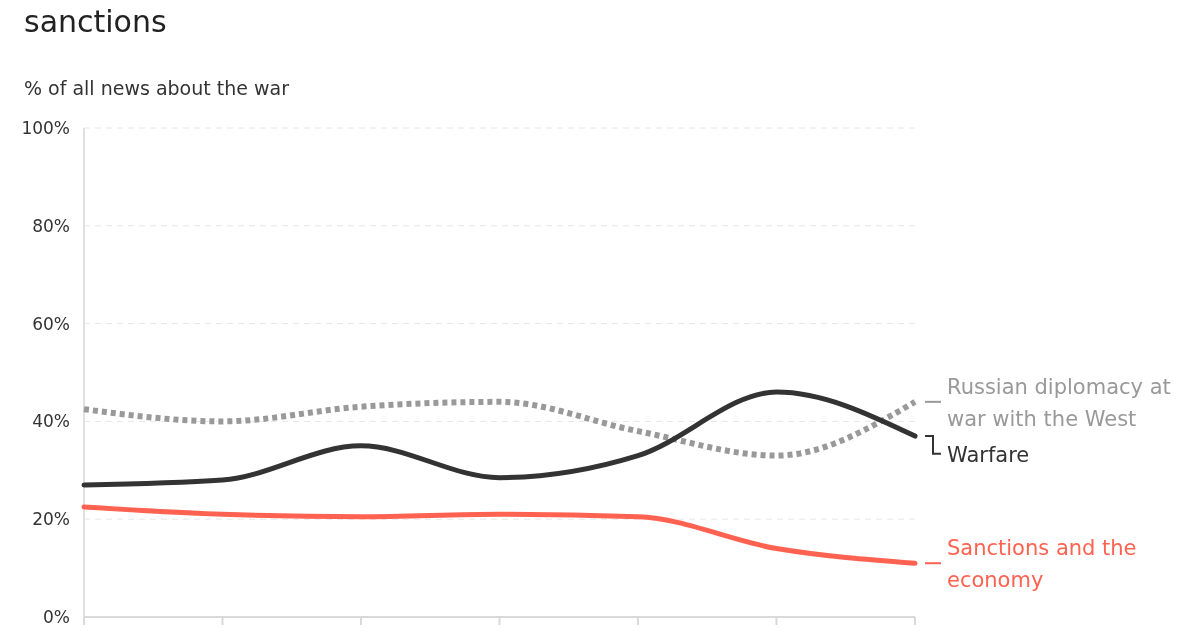 The height and width of the screenshot is (630, 1200). Describe the element at coordinates (56, 616) in the screenshot. I see `y-tick-label: 0%` at that location.